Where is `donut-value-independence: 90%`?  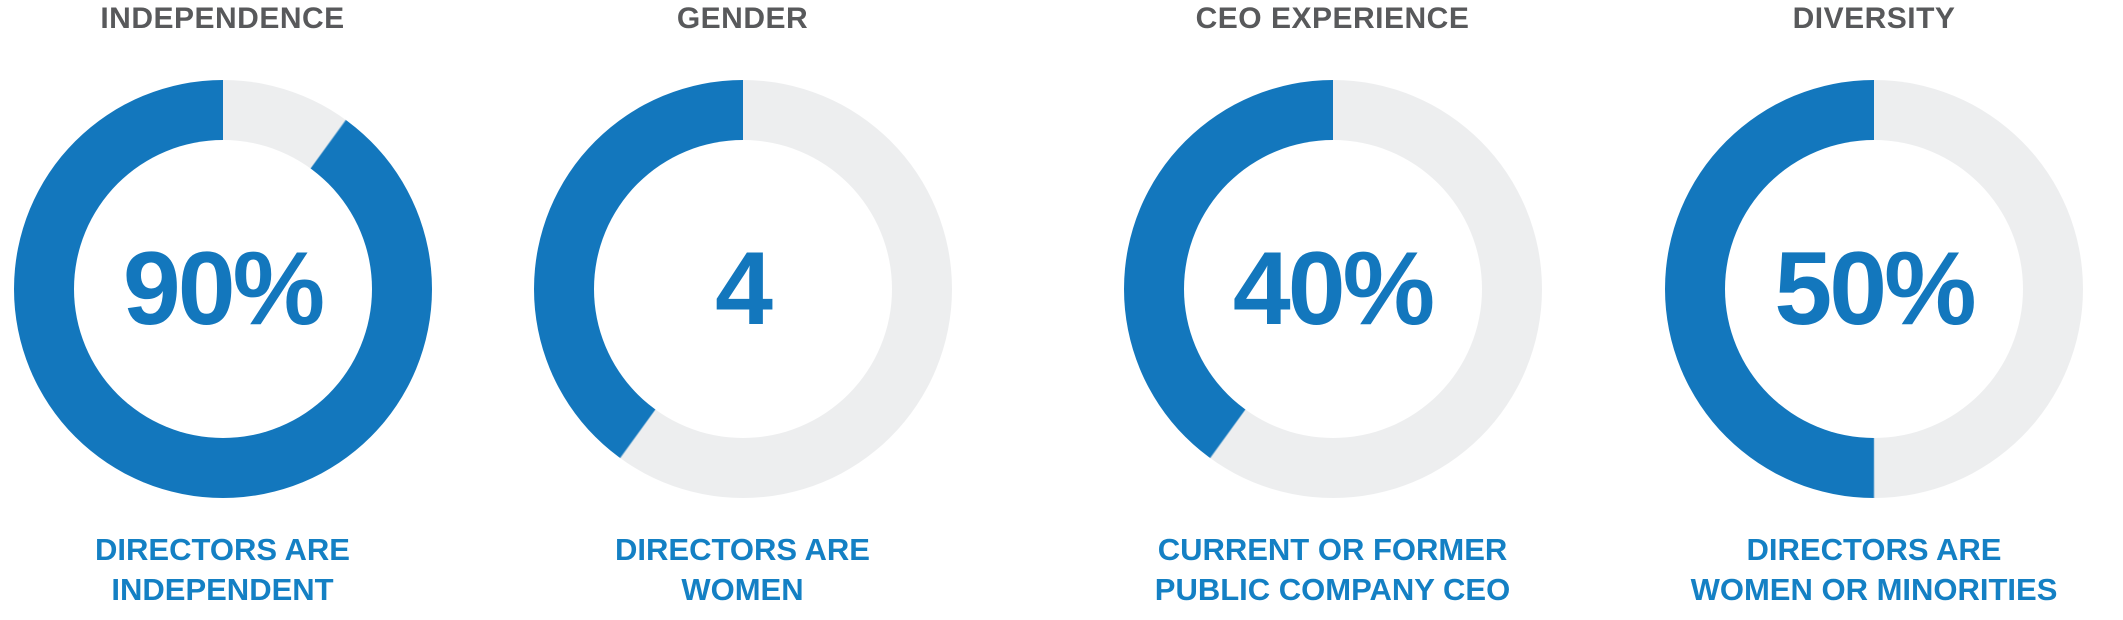
donut-value-independence: 90% is located at coordinates (223, 288).